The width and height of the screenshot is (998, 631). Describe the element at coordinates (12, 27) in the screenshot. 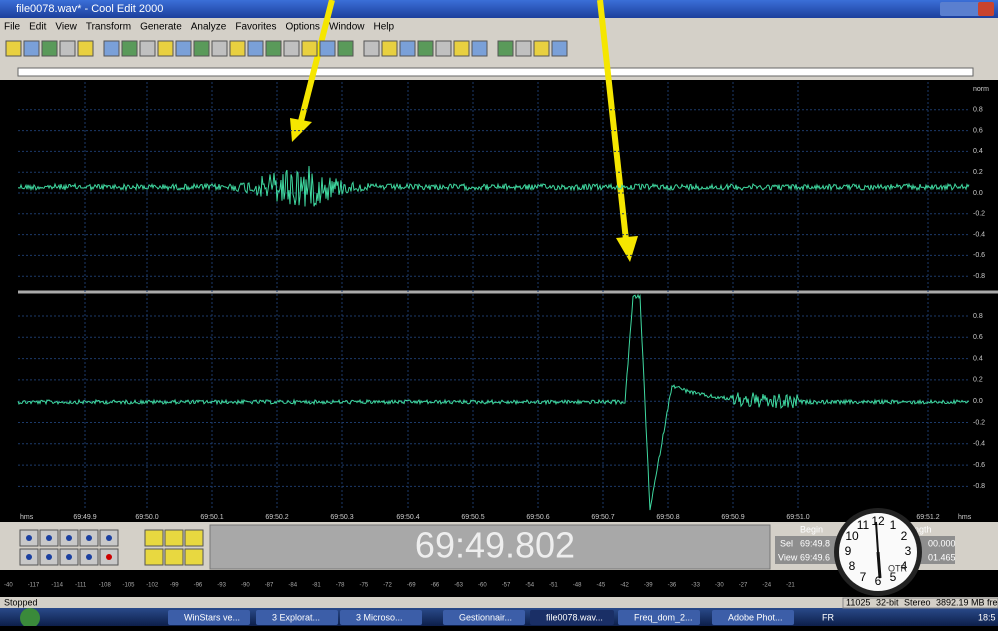

I see `menu-item: File` at that location.